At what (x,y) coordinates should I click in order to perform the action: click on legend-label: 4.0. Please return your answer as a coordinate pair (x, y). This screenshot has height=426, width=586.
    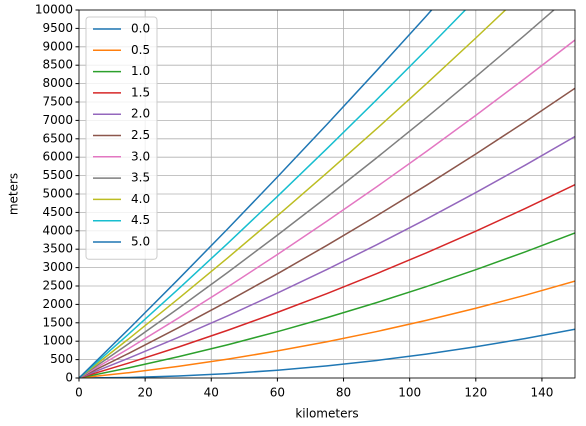
    Looking at the image, I should click on (140, 199).